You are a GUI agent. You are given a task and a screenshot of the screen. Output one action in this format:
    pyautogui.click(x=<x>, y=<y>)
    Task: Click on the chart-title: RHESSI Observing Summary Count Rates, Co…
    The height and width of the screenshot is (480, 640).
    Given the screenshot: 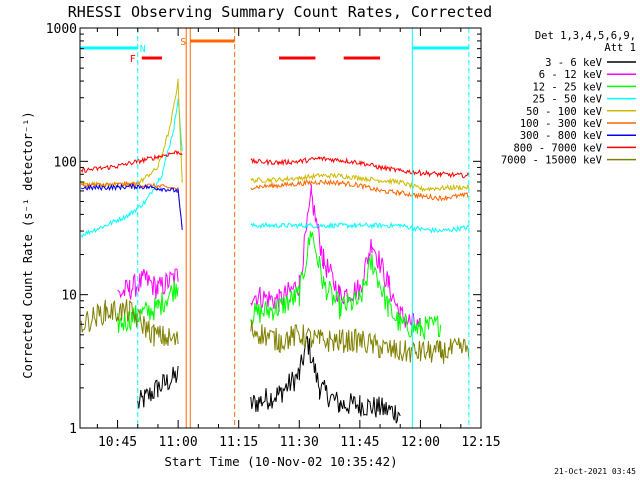 What is the action you would take?
    pyautogui.click(x=280, y=12)
    